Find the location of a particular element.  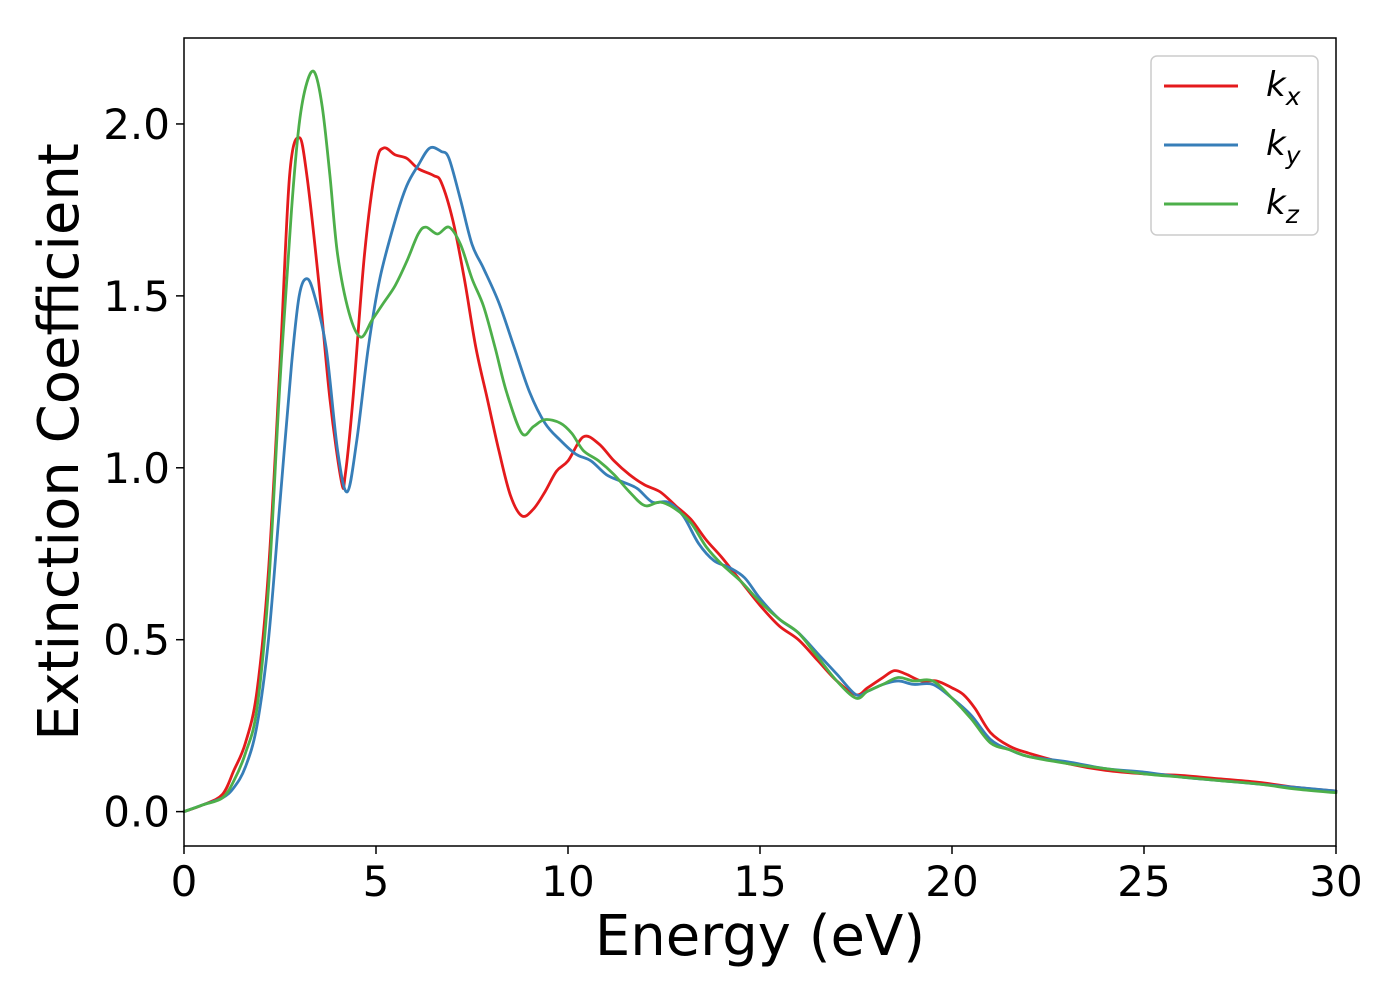

y-tick-label: 1.0 is located at coordinates (136, 468).